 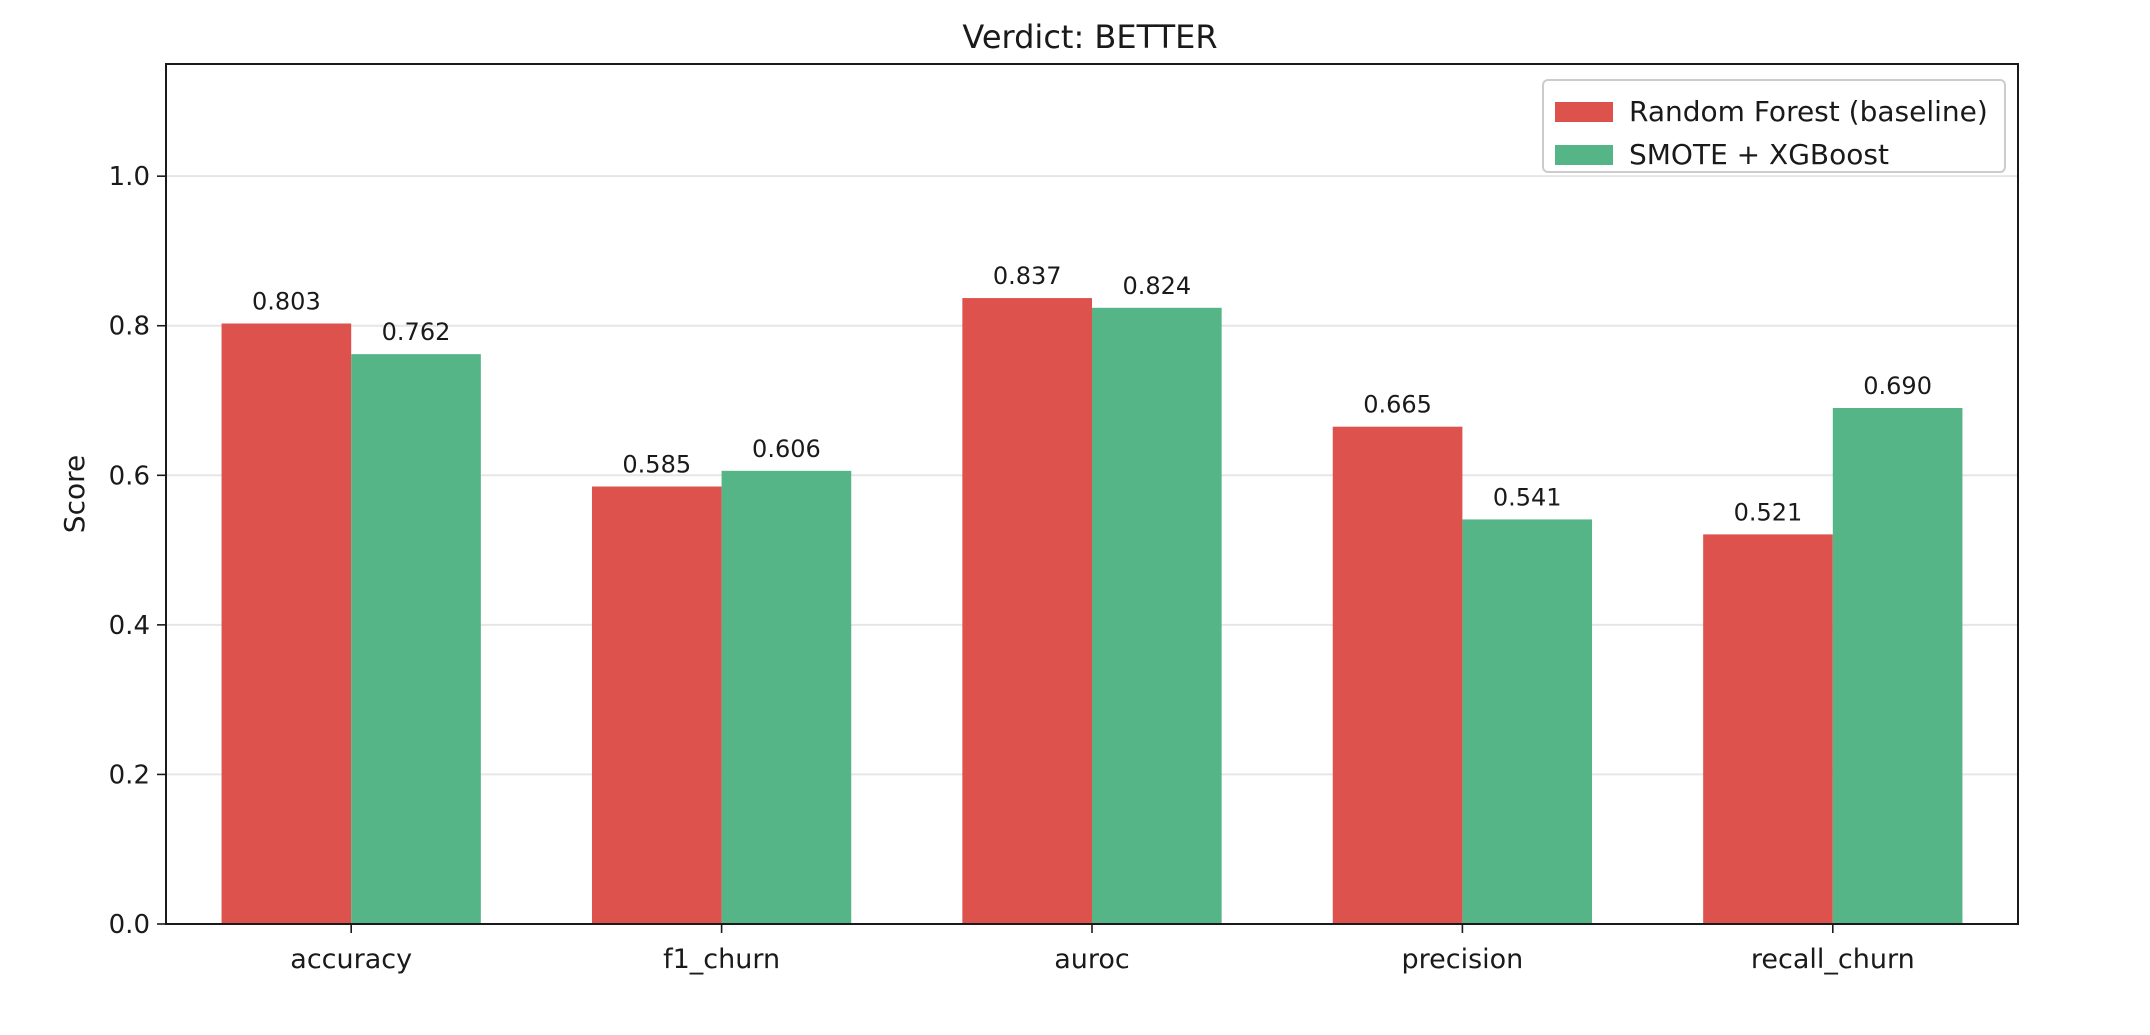 I want to click on data-label-accuracy-series-2: 0.762, so click(x=416, y=332).